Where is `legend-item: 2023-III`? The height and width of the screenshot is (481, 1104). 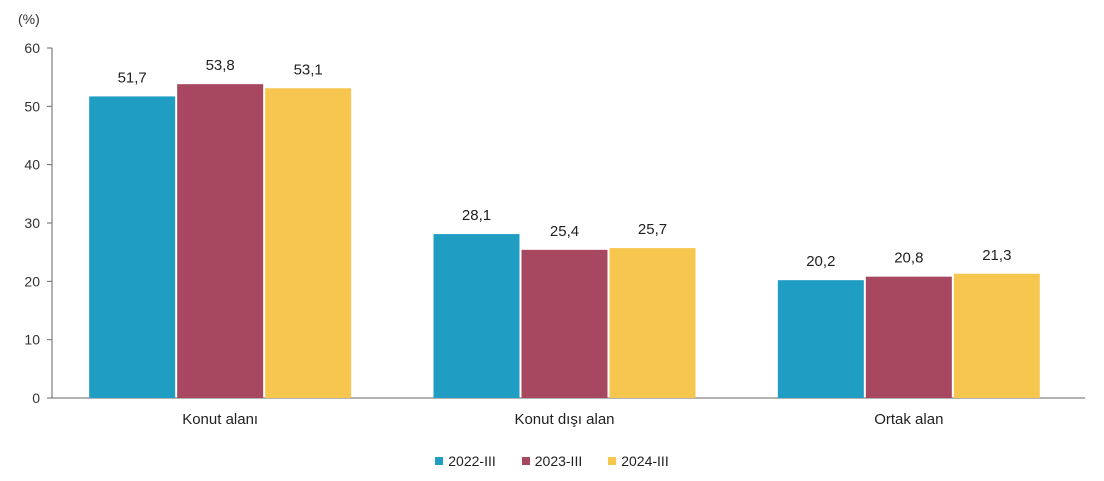
legend-item: 2023-III is located at coordinates (552, 461).